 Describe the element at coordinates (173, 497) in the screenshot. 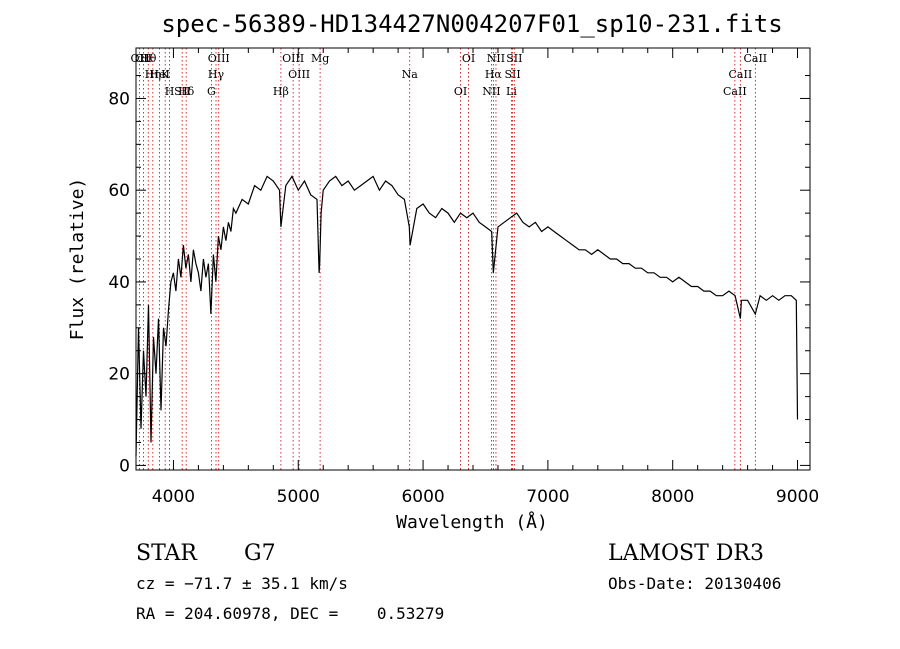

I see `x-tick-label: 4000` at that location.